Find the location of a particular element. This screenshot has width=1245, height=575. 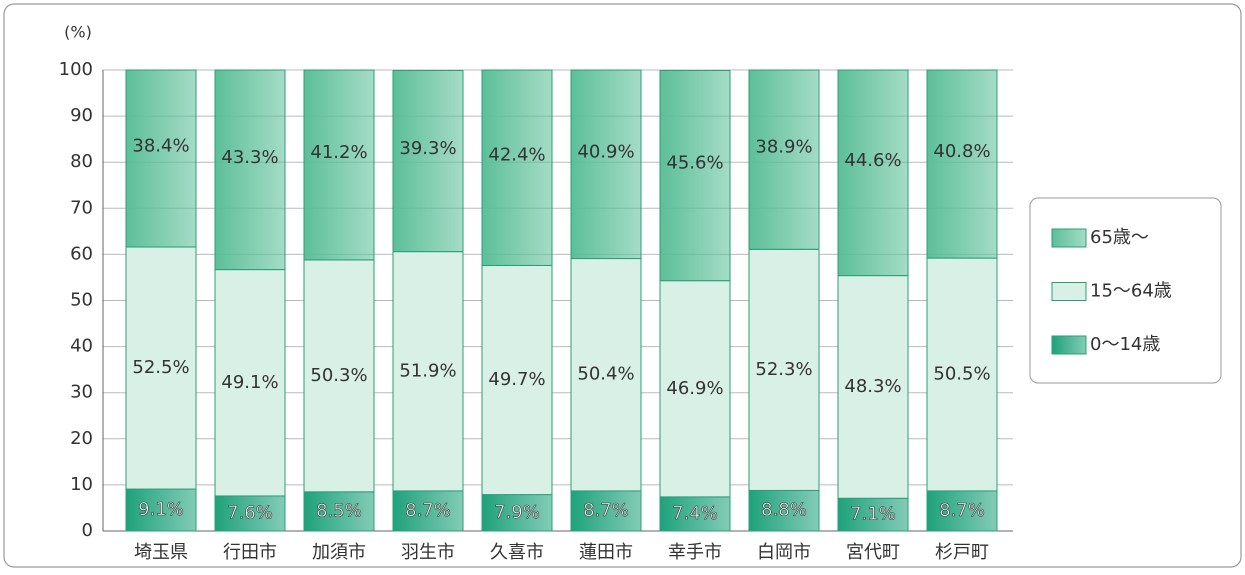

x-tick-label: 埼玉県 is located at coordinates (161, 552).